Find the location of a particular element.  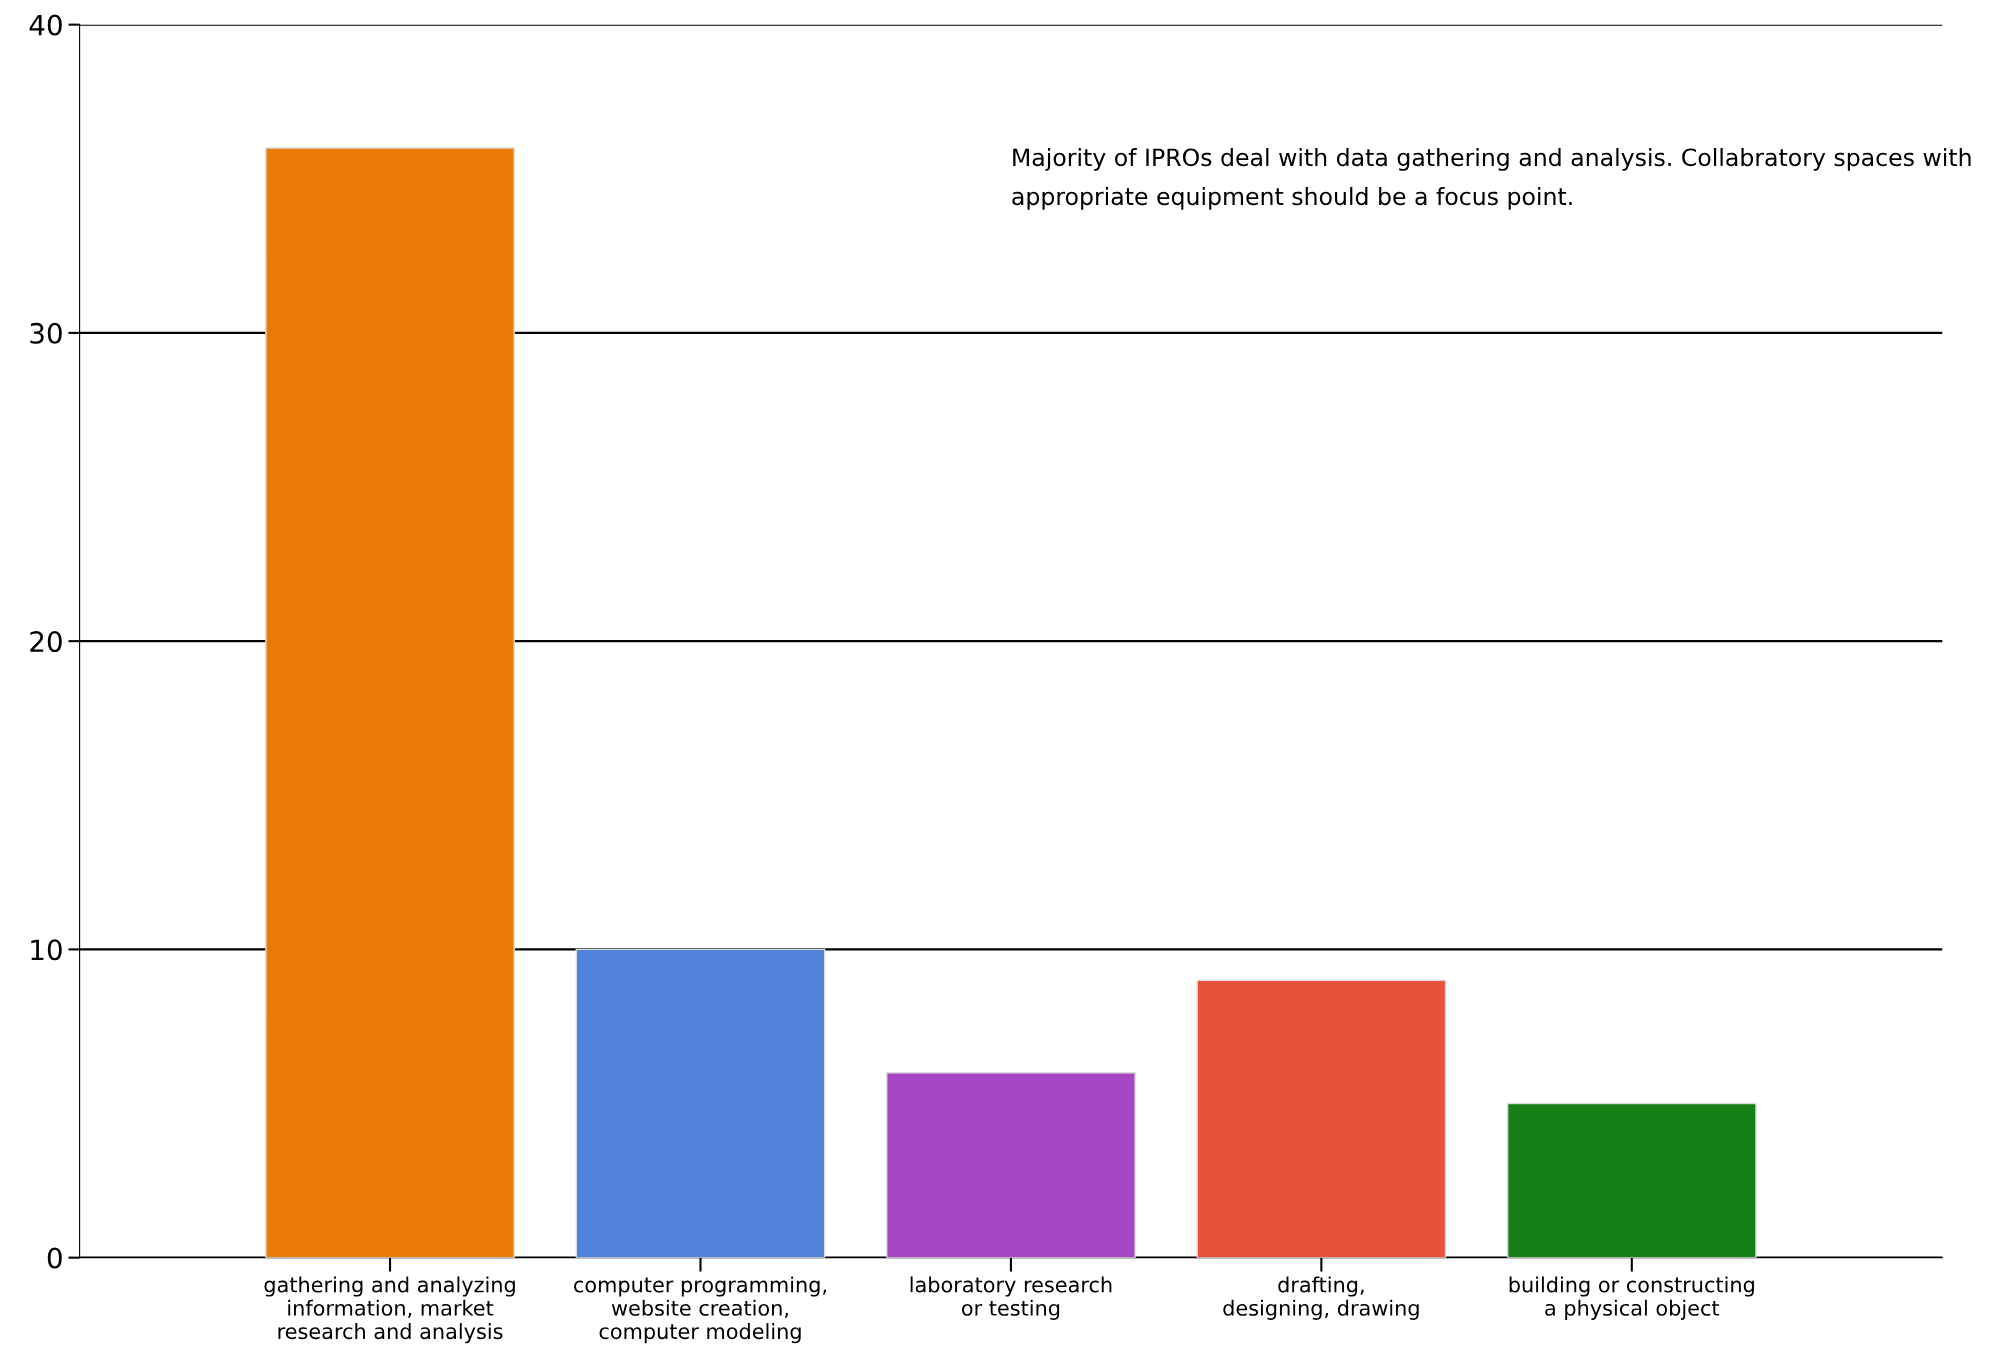

x-tick-label: laboratory research or testing is located at coordinates (1011, 1298).